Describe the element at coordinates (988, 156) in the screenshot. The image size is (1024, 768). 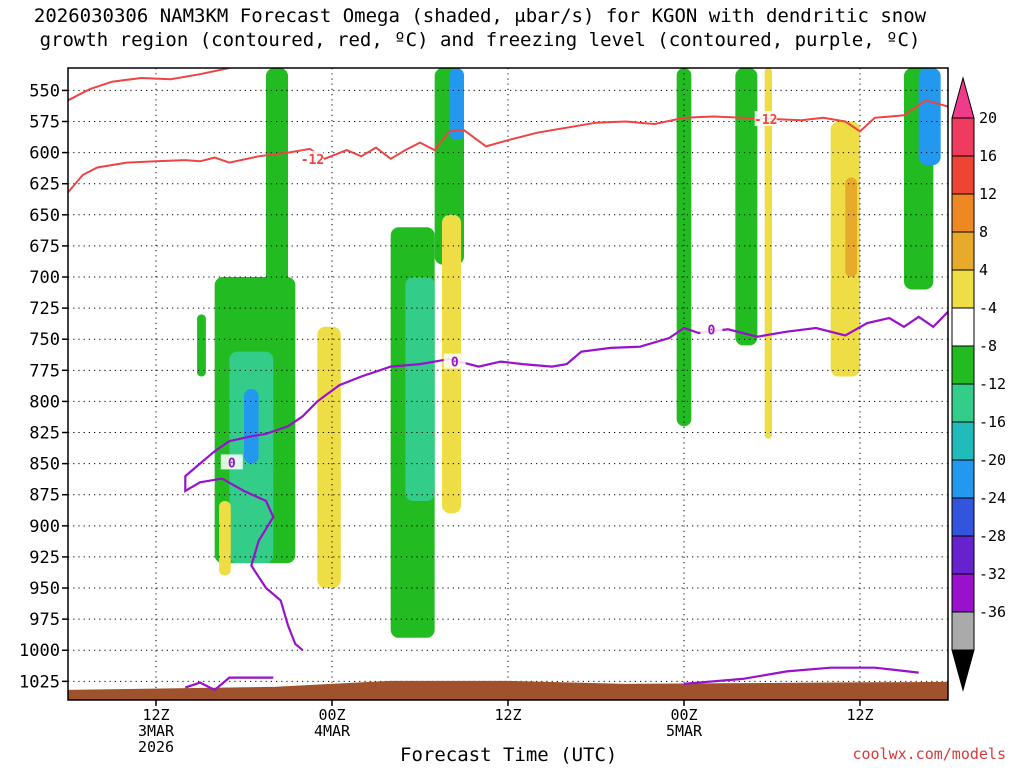
I see `colorbar-label-1: 16` at that location.